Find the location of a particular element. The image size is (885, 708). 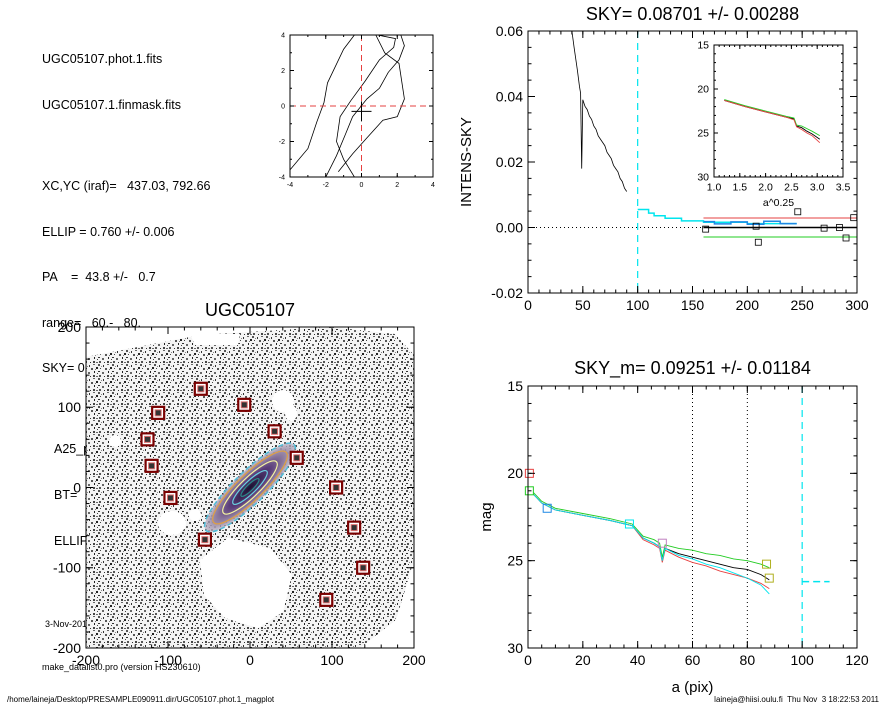

inset-series-green is located at coordinates (772, 117).